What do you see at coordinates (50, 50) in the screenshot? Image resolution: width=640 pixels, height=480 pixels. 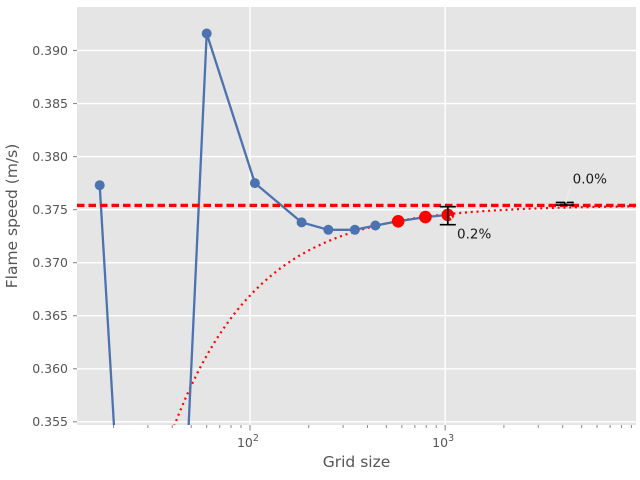 I see `y-tick-label: 0.390` at bounding box center [50, 50].